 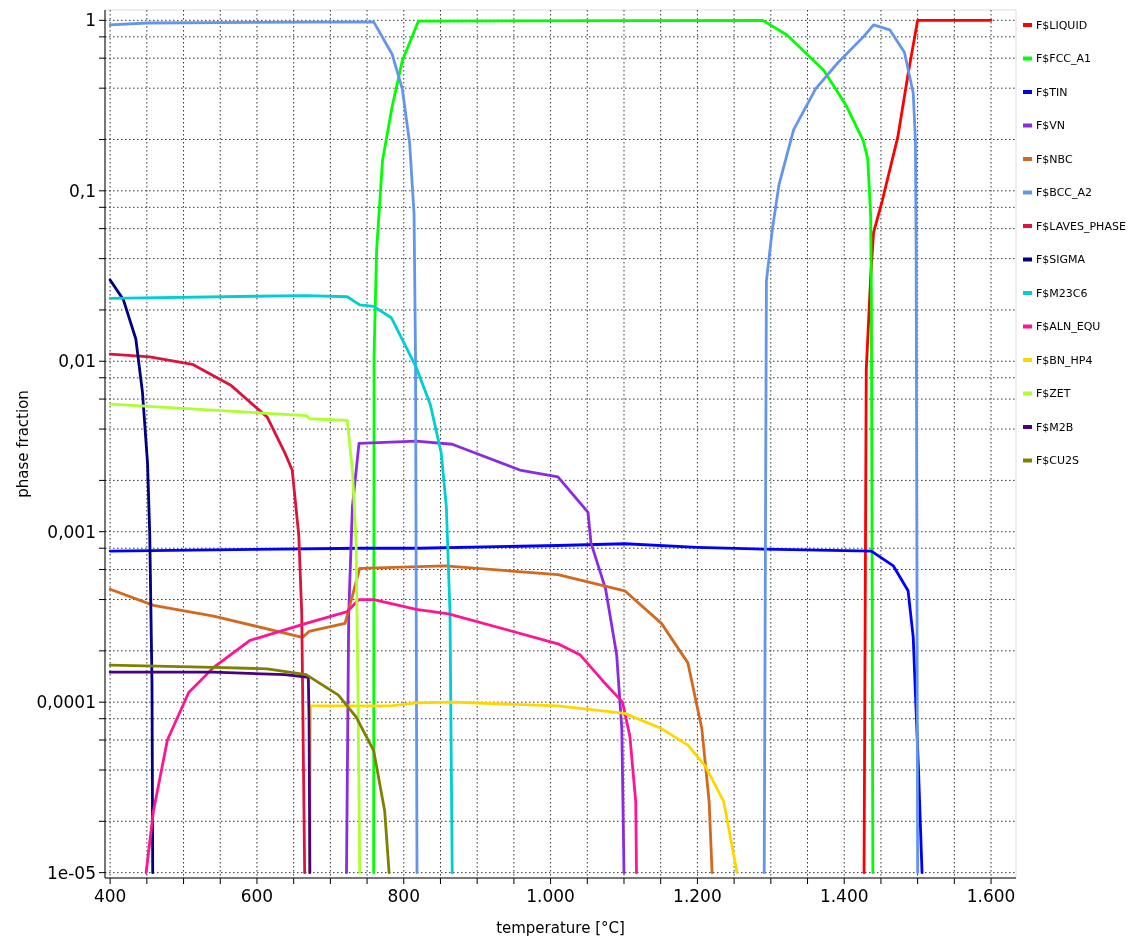 What do you see at coordinates (1052, 92) in the screenshot?
I see `legend-label: F$TIN` at bounding box center [1052, 92].